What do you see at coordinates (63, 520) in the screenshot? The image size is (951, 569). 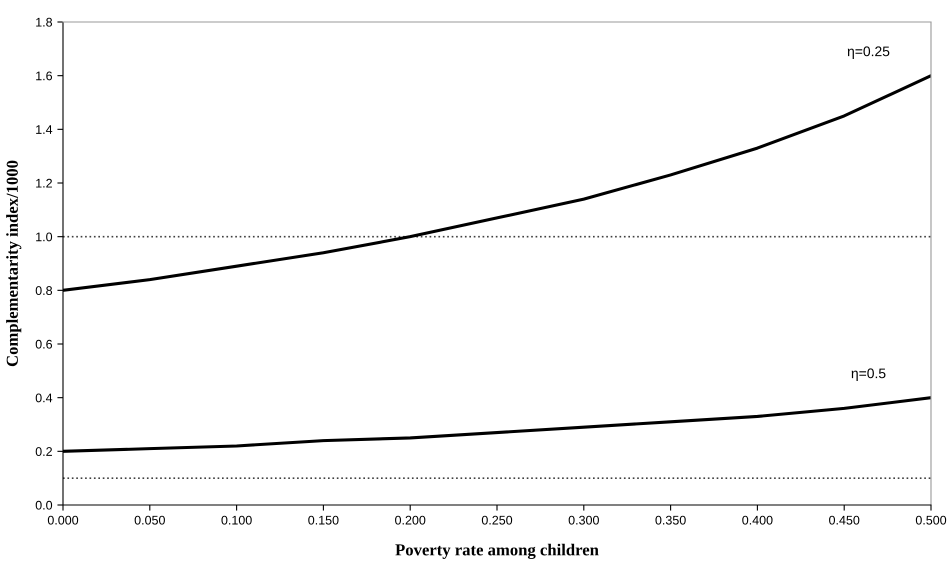 I see `x-tick-label: 0.000` at bounding box center [63, 520].